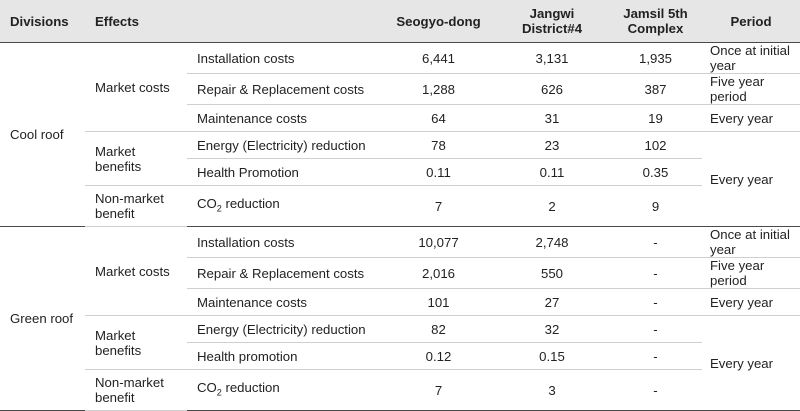 This screenshot has height=411, width=800. What do you see at coordinates (438, 21) in the screenshot?
I see `header-seogyo-dong: Seogyo-dong` at bounding box center [438, 21].